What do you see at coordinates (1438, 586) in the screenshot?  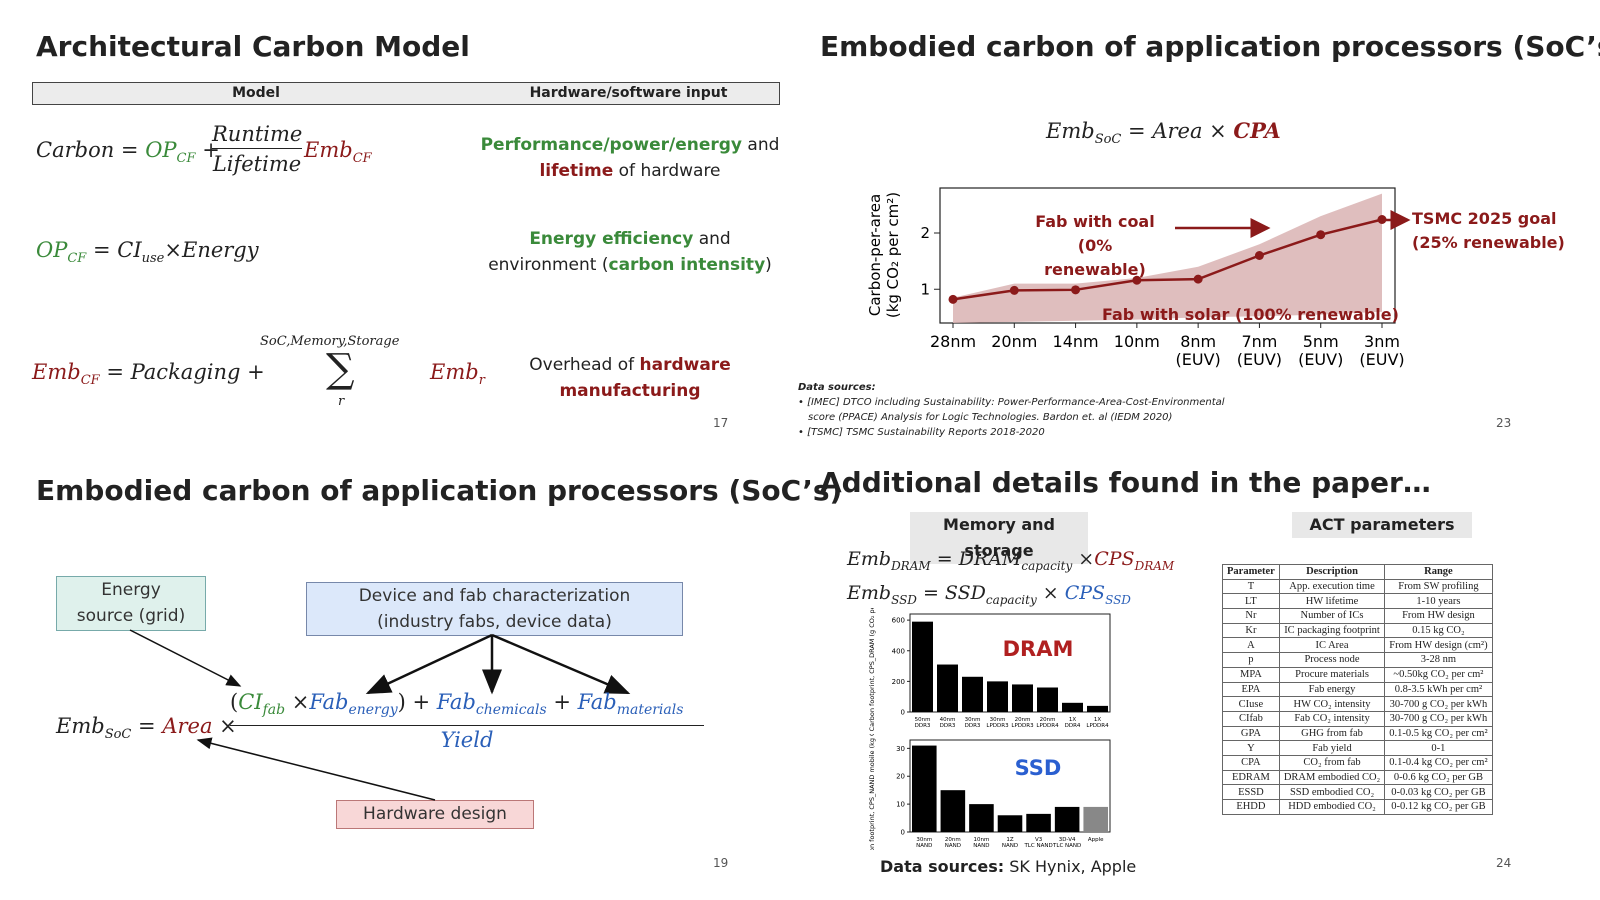 I see `table-cell: From SW profiling` at bounding box center [1438, 586].